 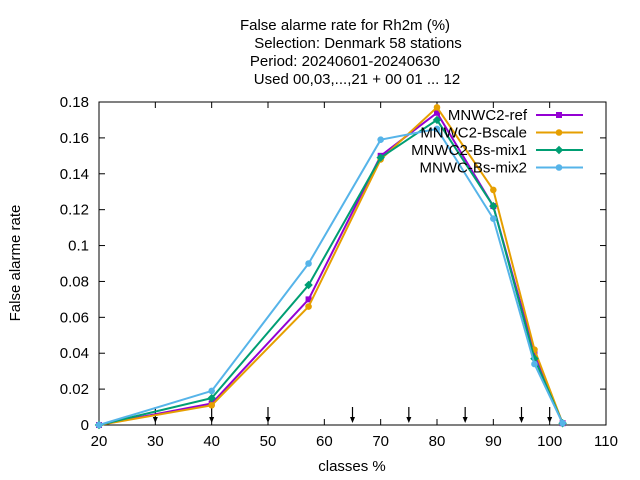 What do you see at coordinates (99, 441) in the screenshot?
I see `x-tick-label: 20` at bounding box center [99, 441].